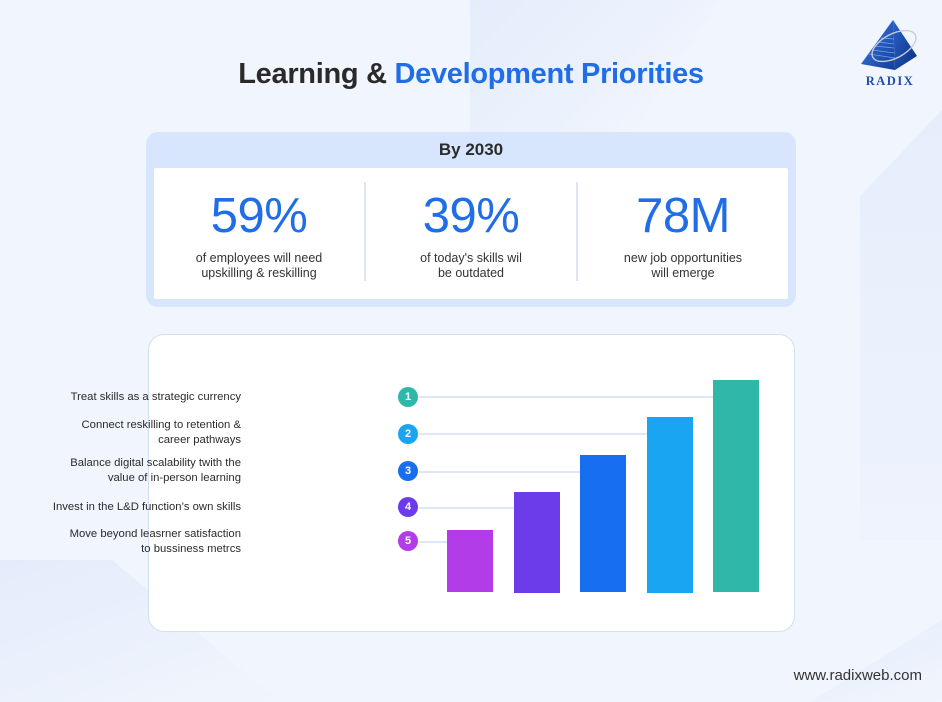 The image size is (942, 702). I want to click on priority-label-line: career pathways, so click(199, 439).